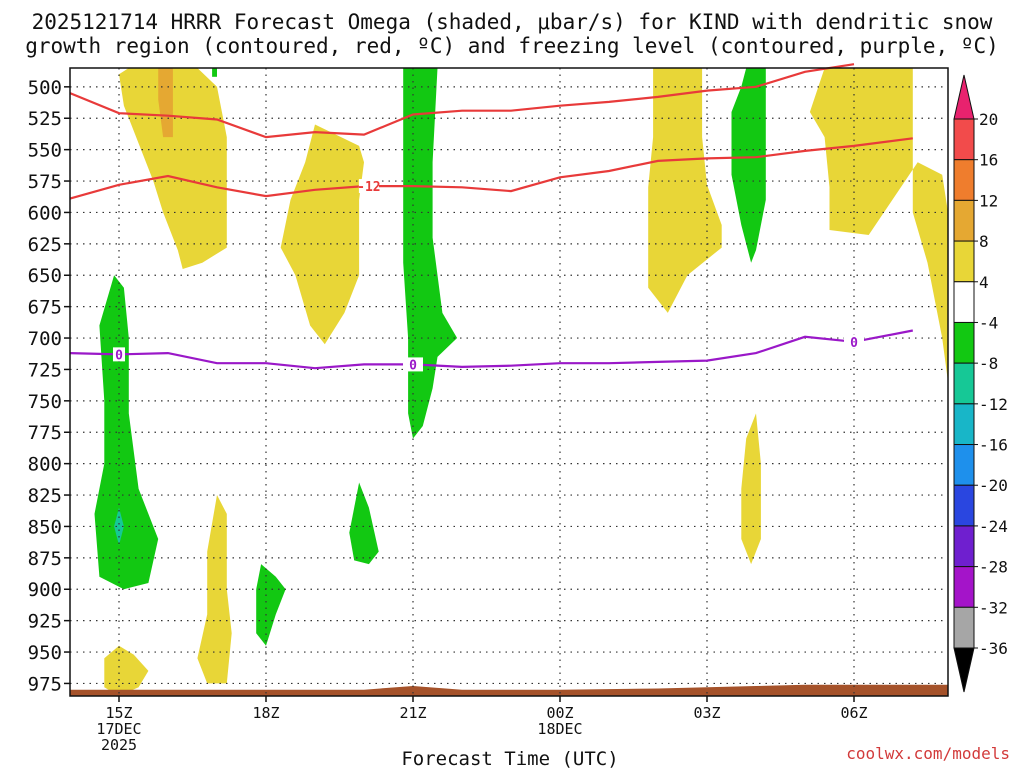 Image resolution: width=1024 pixels, height=768 pixels. Describe the element at coordinates (45, 88) in the screenshot. I see `y-tick-label: 500` at that location.